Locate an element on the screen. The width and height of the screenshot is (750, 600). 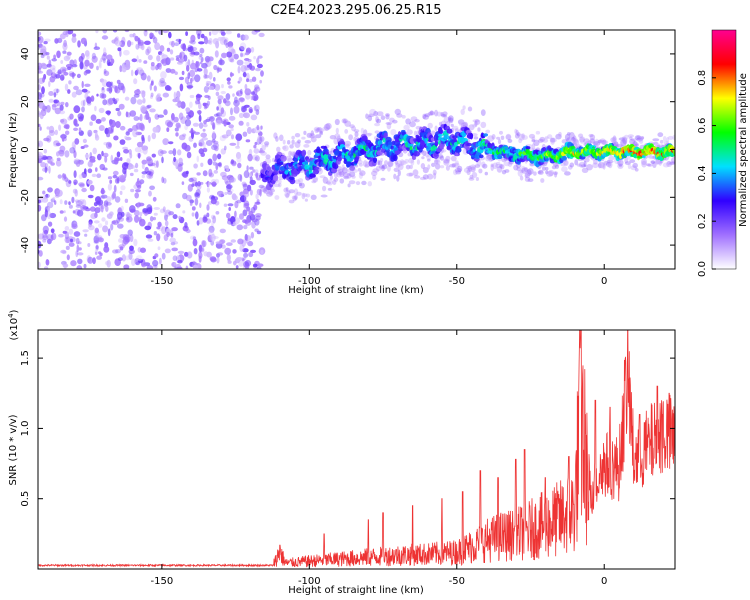
spectrogram-x-axis-label: Height of straight line (km) is located at coordinates (356, 290).